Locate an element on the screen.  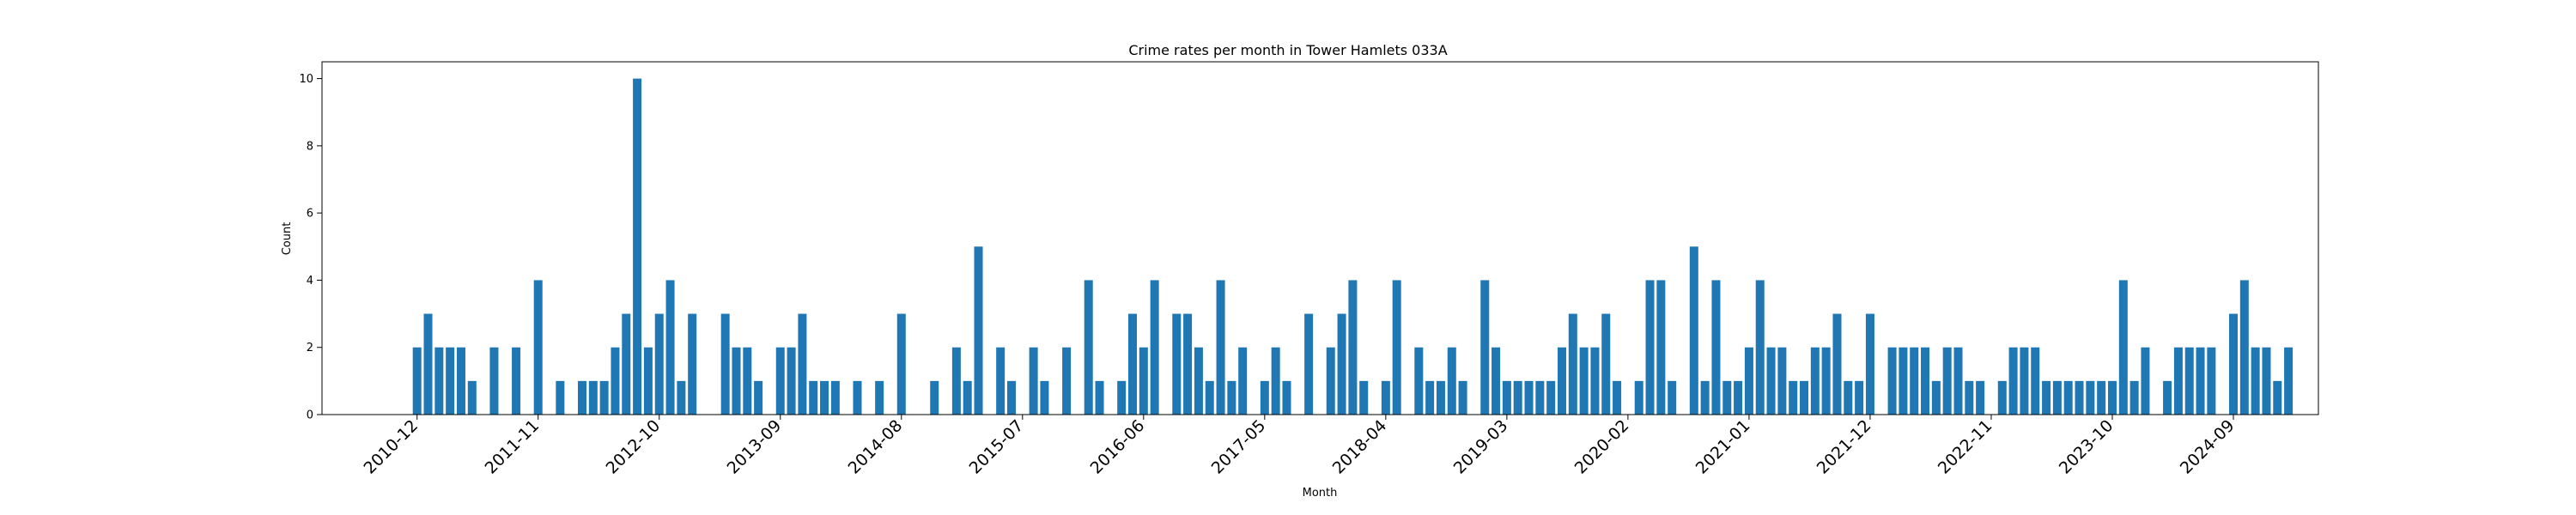
y-tick-label: 10 is located at coordinates (306, 79).